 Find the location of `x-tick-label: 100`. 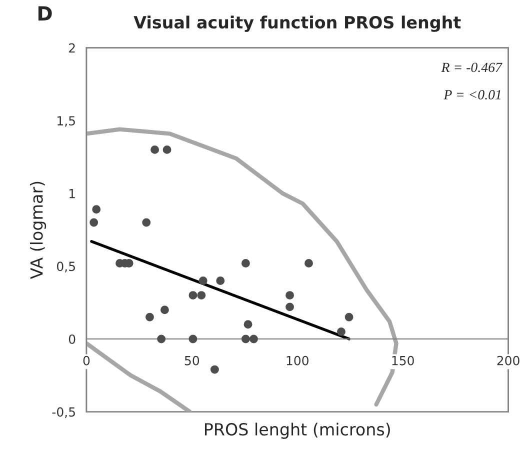

x-tick-label: 100 is located at coordinates (297, 361).